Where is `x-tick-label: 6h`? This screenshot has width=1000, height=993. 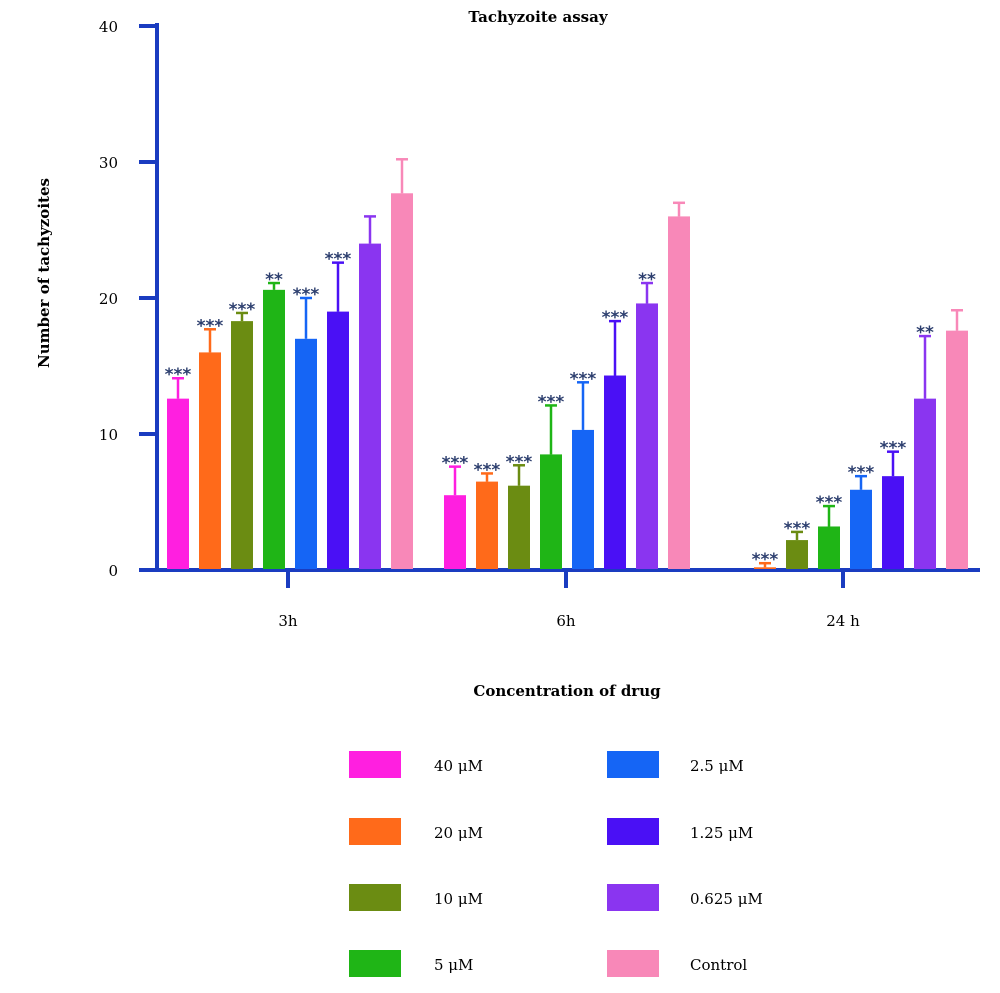
x-tick-label: 6h is located at coordinates (566, 621).